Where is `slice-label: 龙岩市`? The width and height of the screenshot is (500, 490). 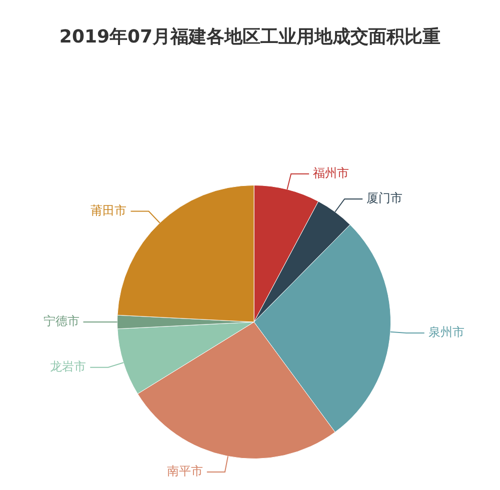 slice-label: 龙岩市 is located at coordinates (68, 367).